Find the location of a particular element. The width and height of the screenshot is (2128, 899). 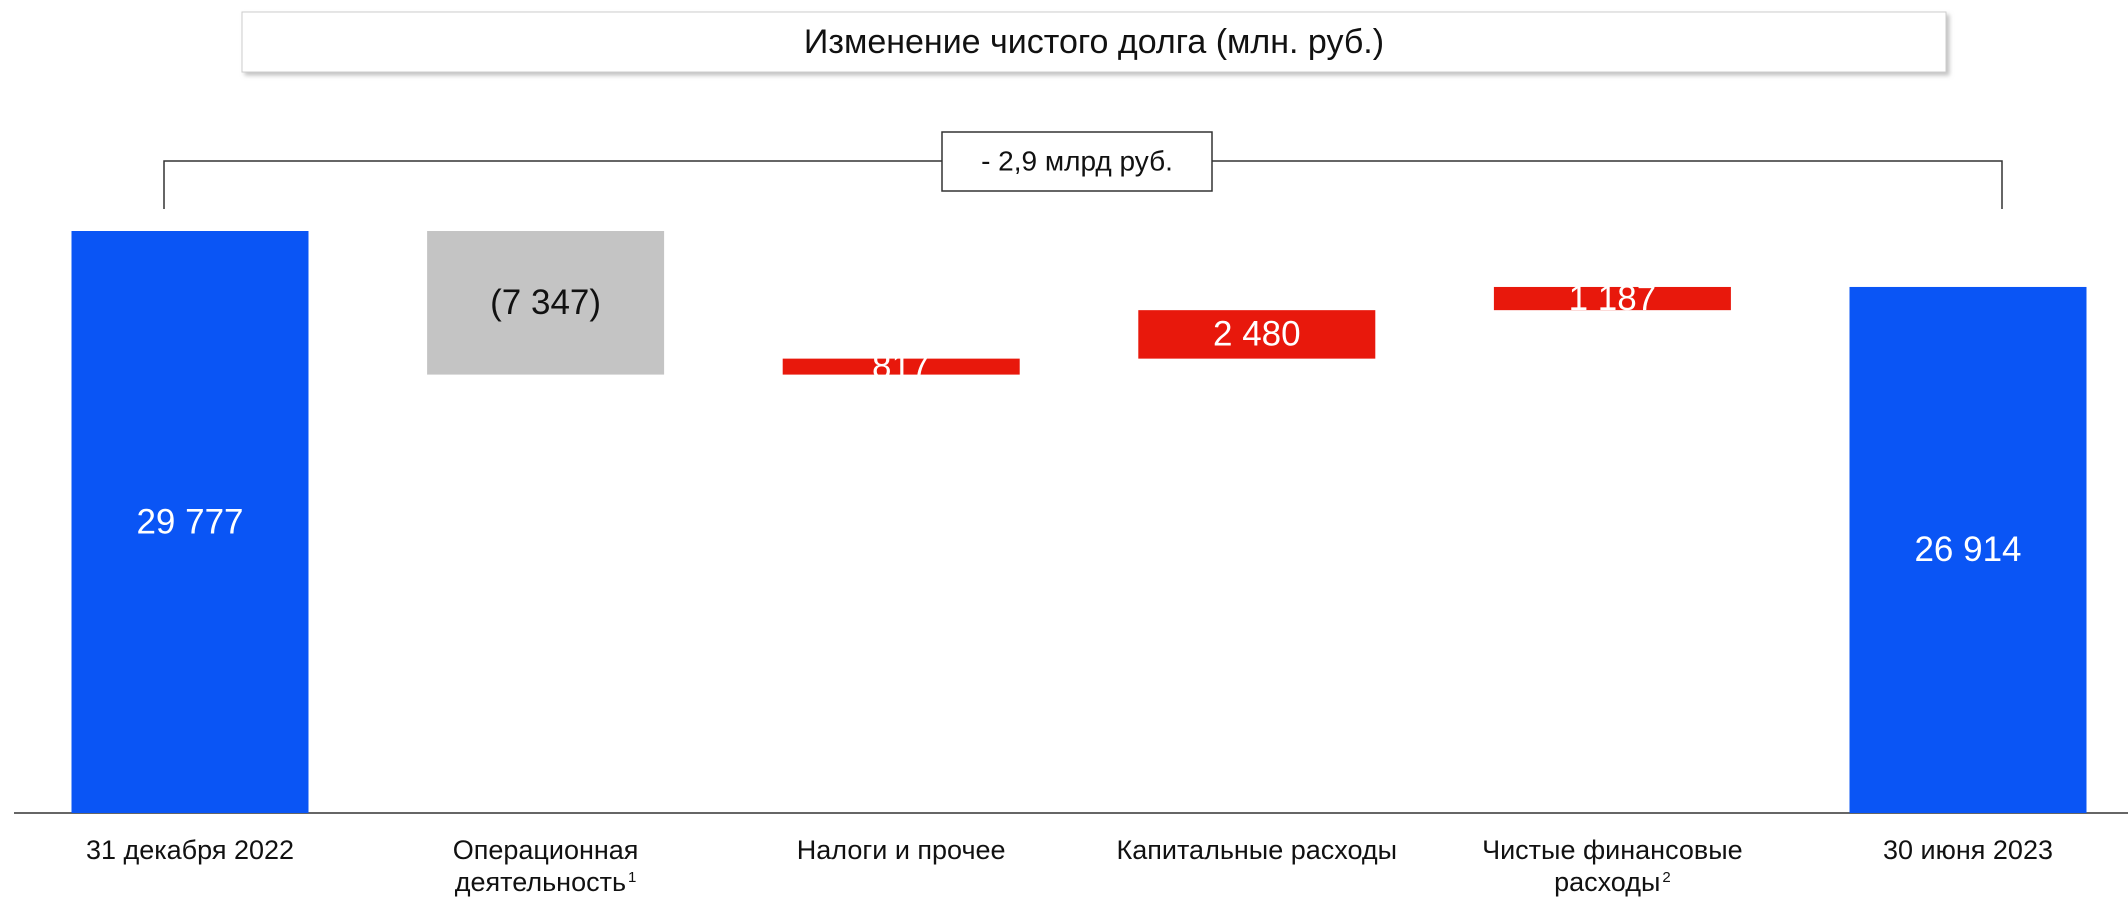

footnote-mark: 2 is located at coordinates (1666, 877).